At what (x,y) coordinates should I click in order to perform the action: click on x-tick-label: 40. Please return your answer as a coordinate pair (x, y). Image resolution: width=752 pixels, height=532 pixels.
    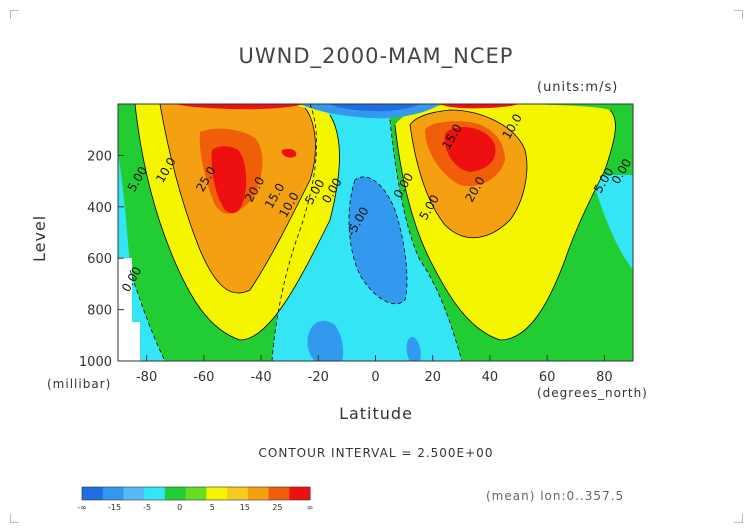
    Looking at the image, I should click on (490, 377).